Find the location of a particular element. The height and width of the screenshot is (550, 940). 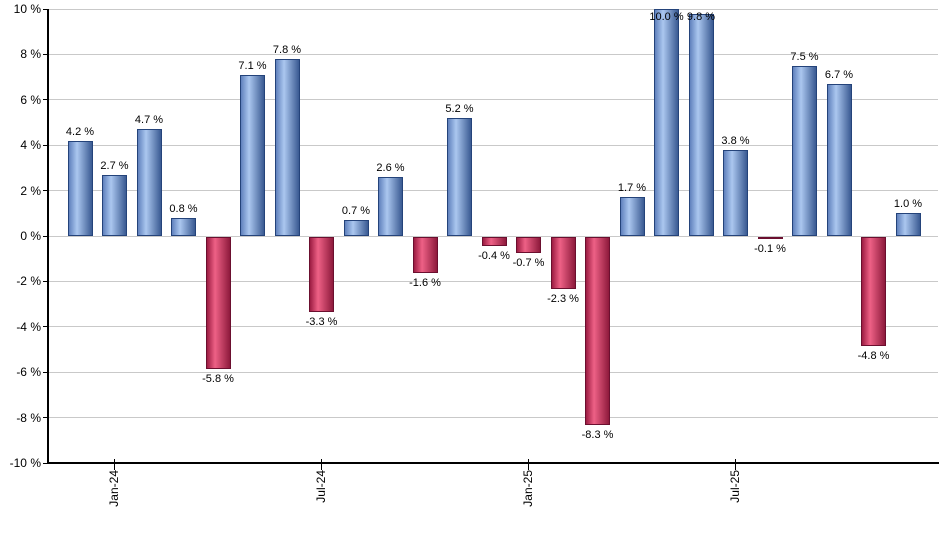

y-axis-label: 8 % is located at coordinates (30, 54).